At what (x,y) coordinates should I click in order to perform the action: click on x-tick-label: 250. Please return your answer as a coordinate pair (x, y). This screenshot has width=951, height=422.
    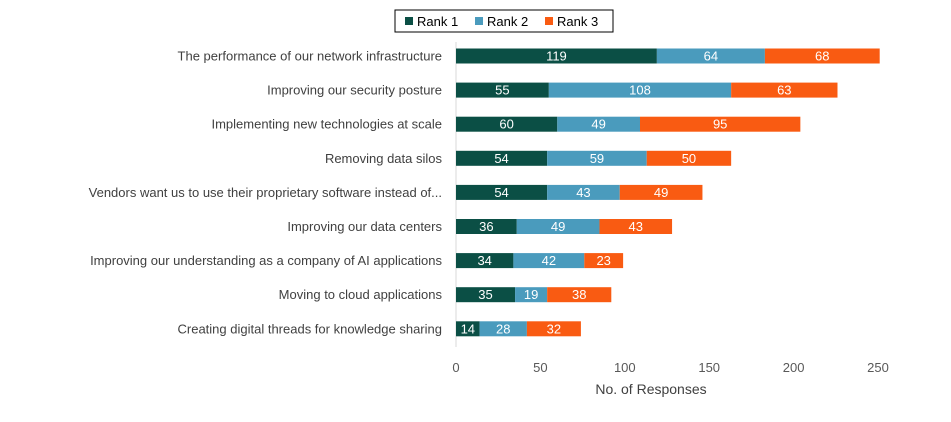
    Looking at the image, I should click on (878, 367).